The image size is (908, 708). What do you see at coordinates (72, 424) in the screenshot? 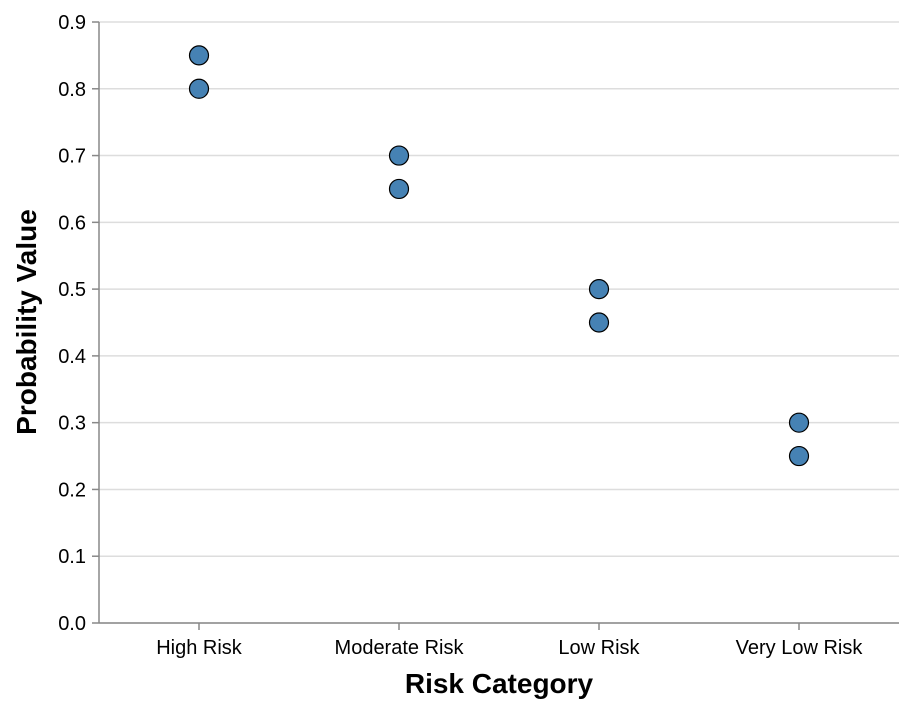
I see `y-tick-label: 0.3` at bounding box center [72, 424].